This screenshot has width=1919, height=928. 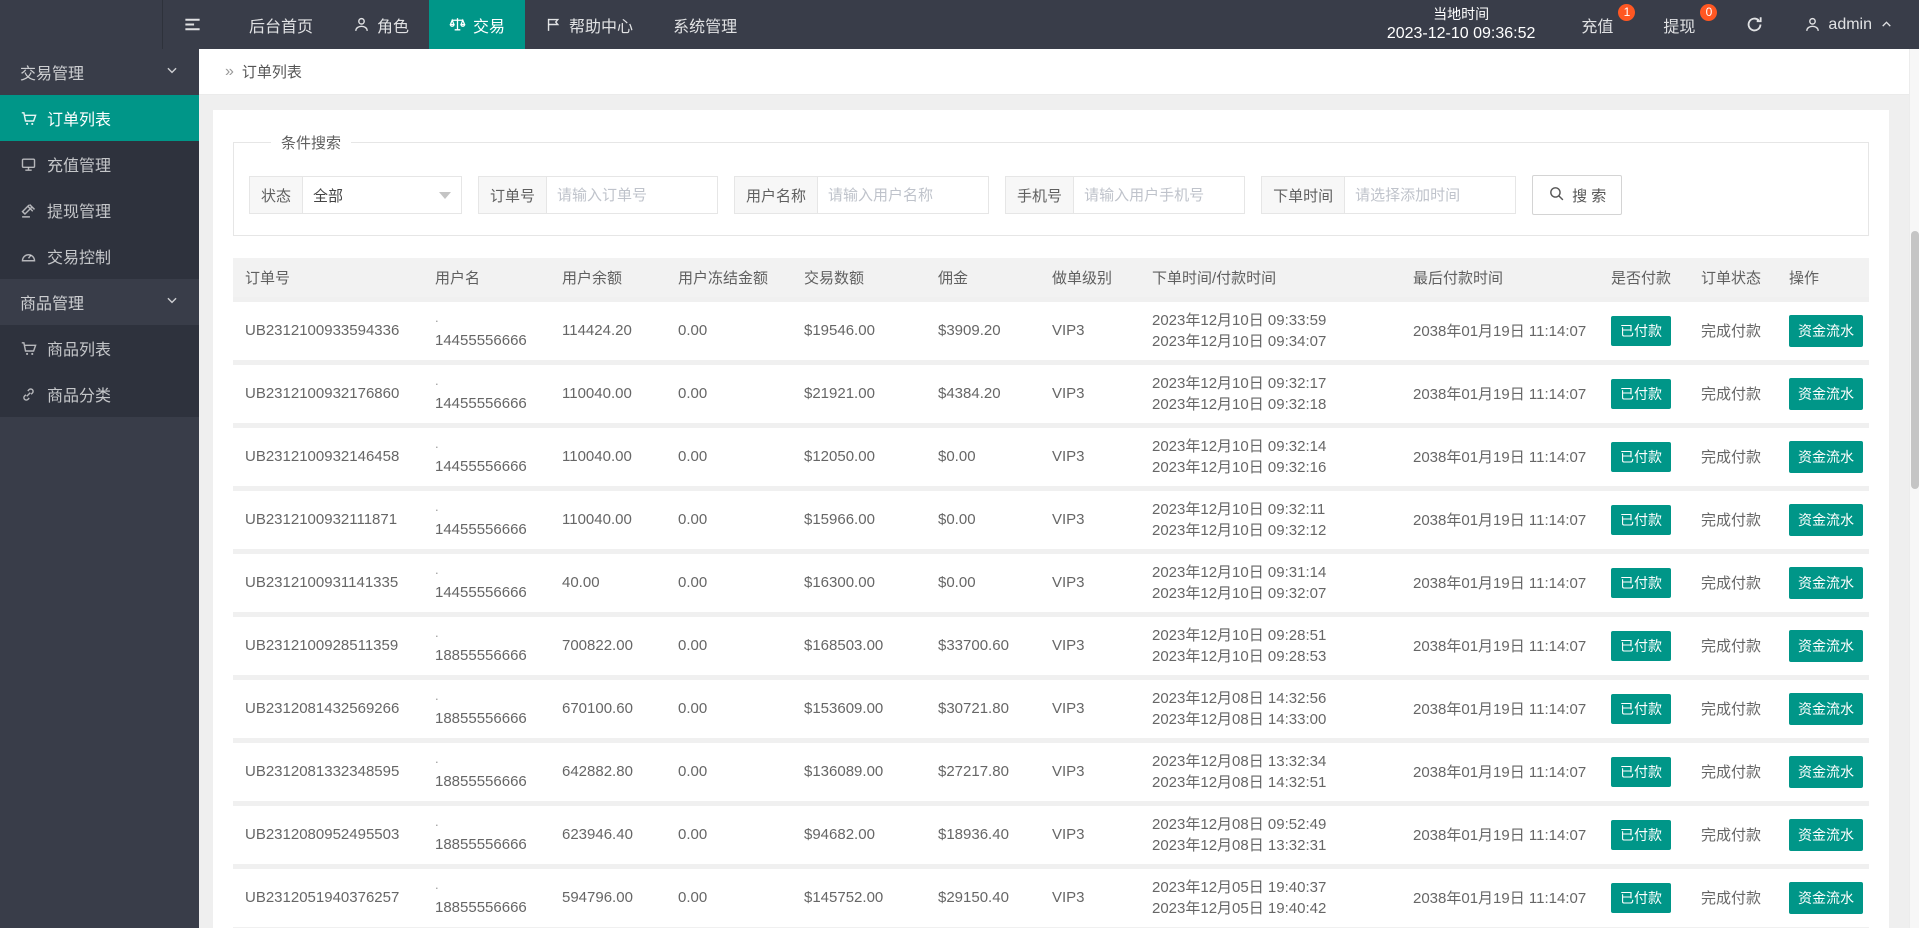 I want to click on cell-commission: $27217.80, so click(x=983, y=770).